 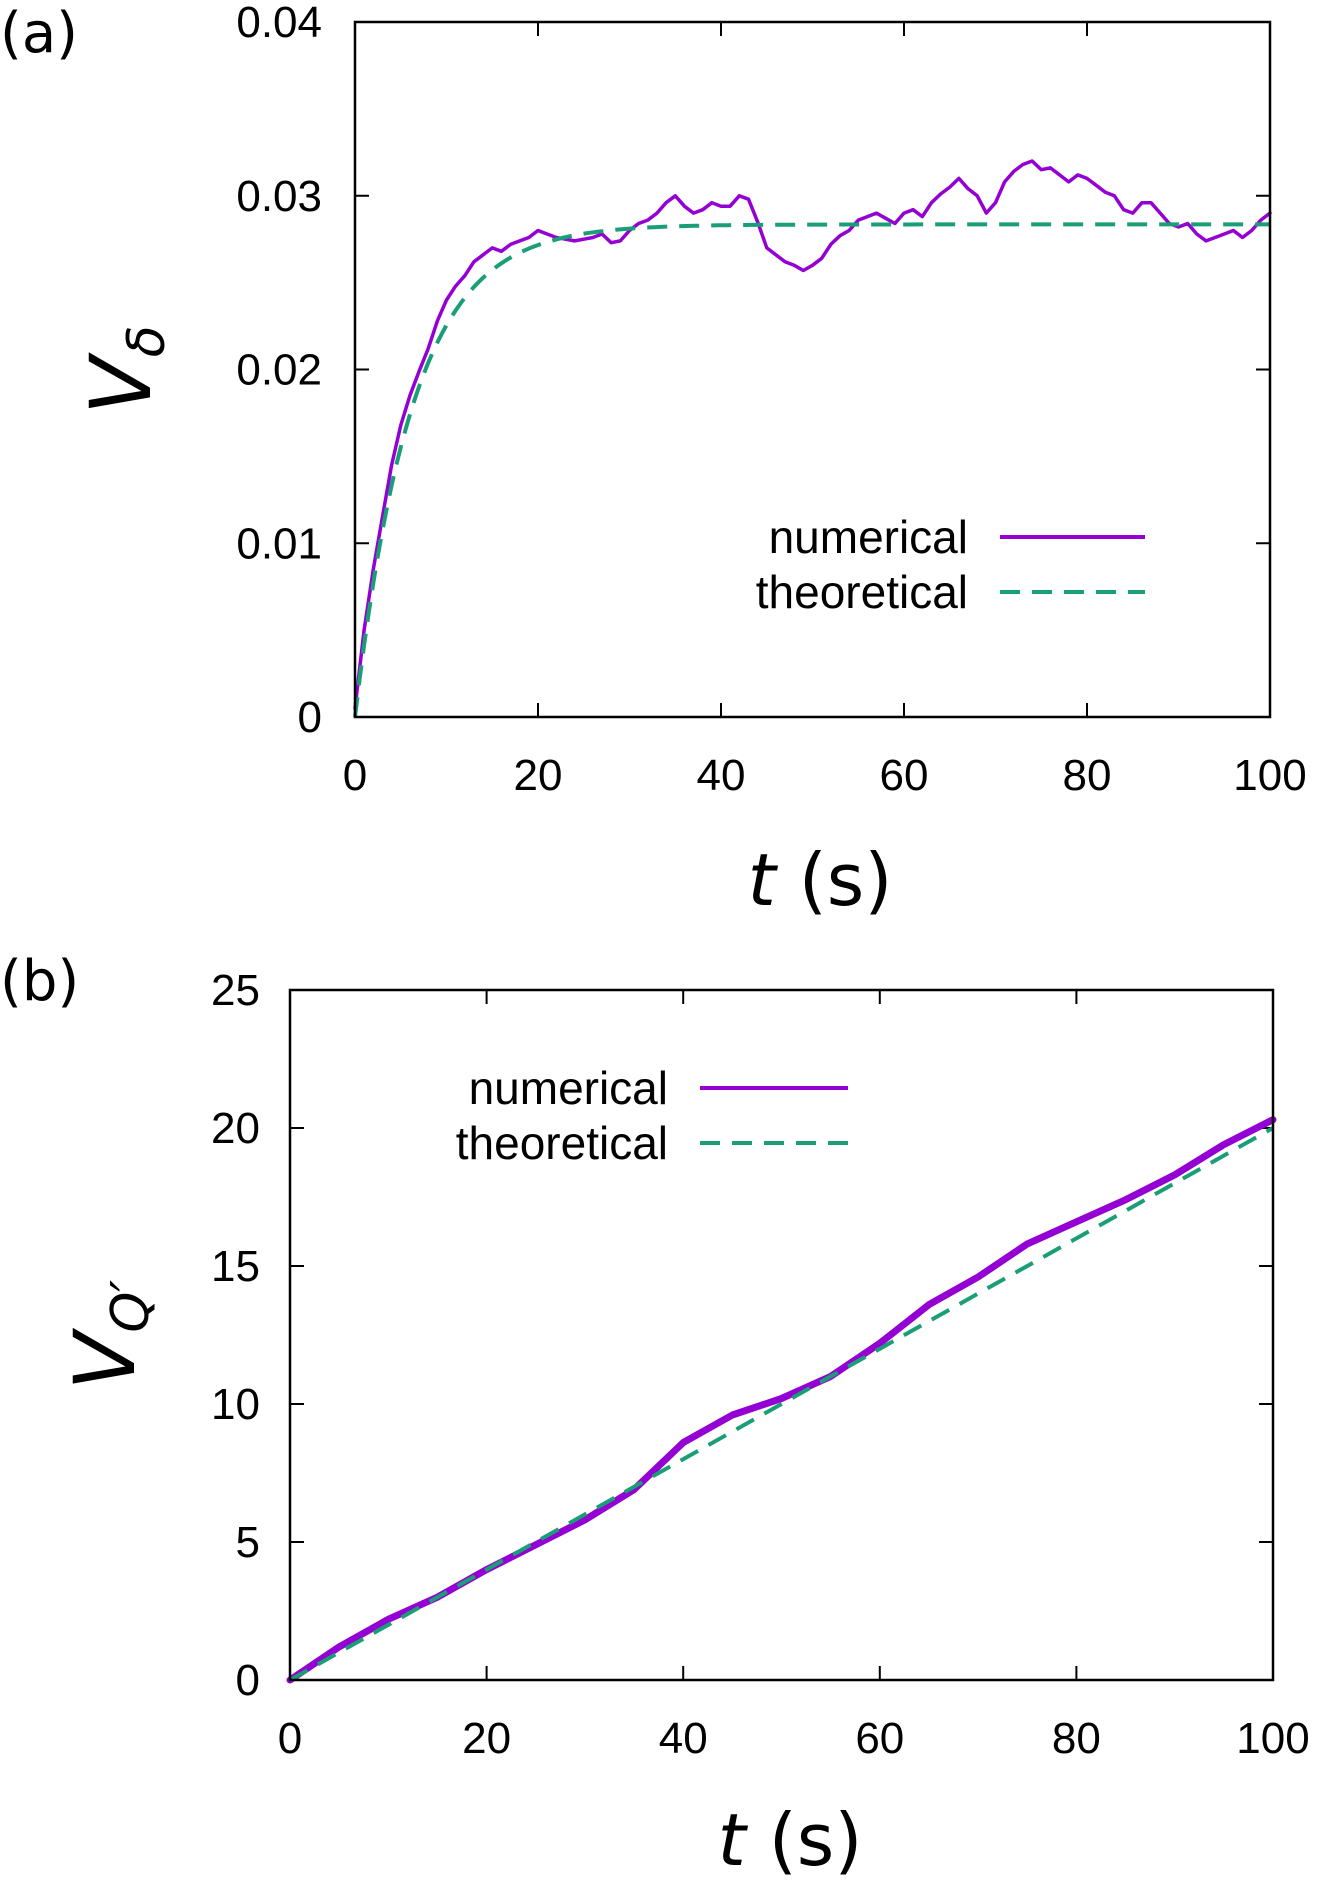 What do you see at coordinates (279, 23) in the screenshot?
I see `y-tick-label: 0.04` at bounding box center [279, 23].